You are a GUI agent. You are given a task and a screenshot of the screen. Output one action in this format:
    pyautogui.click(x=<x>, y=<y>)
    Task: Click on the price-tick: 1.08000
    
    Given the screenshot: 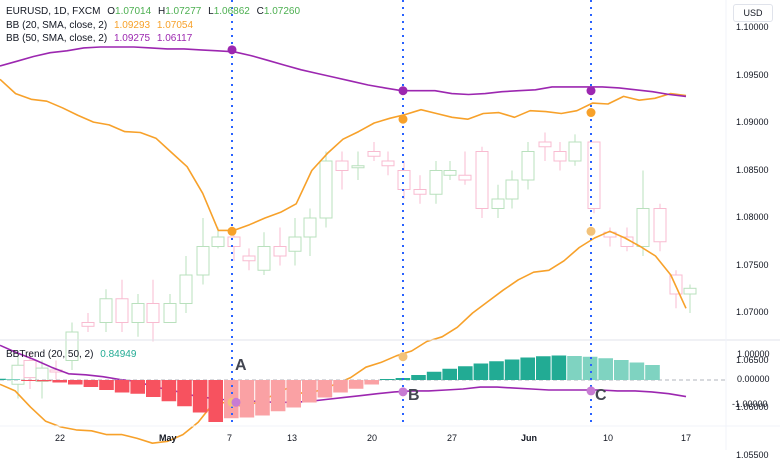 What is the action you would take?
    pyautogui.click(x=752, y=217)
    